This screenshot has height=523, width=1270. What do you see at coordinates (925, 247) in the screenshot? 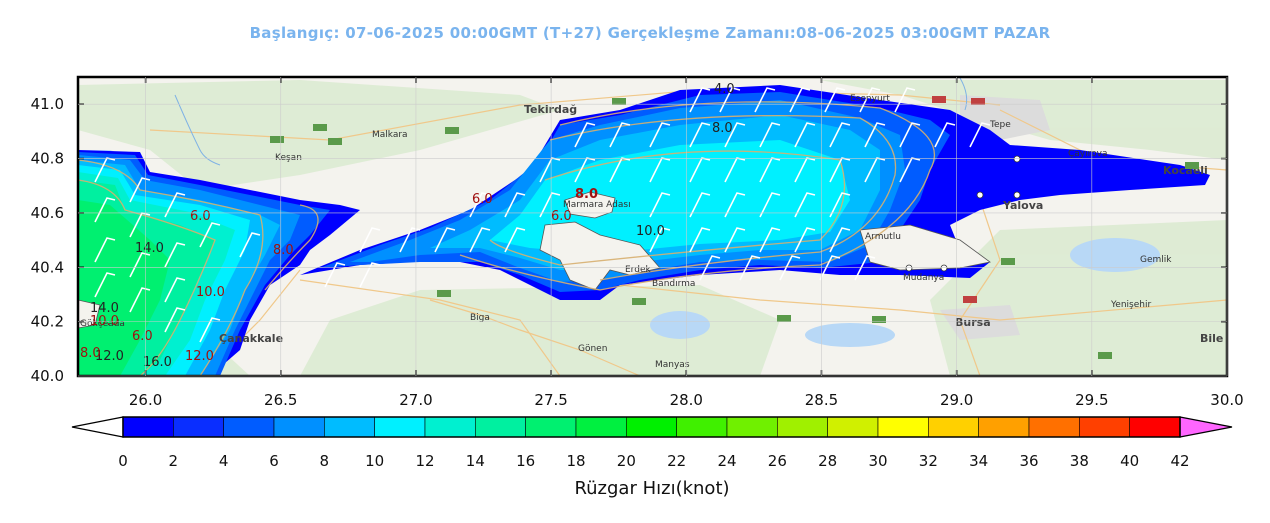
I see `armutlu-peninsula` at bounding box center [925, 247].